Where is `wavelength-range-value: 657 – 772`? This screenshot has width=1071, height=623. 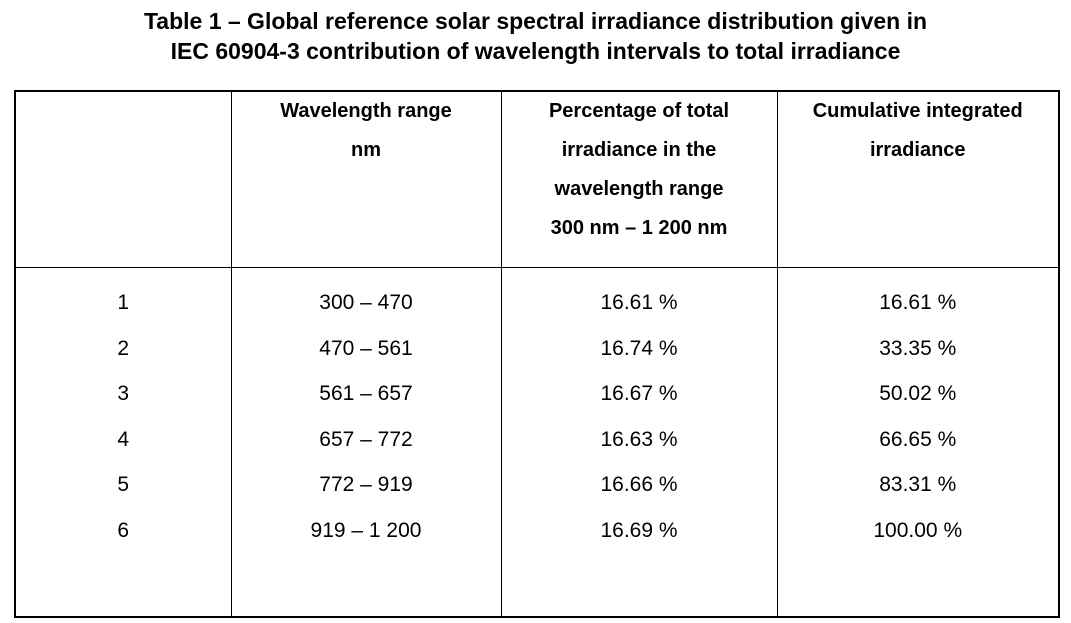 wavelength-range-value: 657 – 772 is located at coordinates (366, 439).